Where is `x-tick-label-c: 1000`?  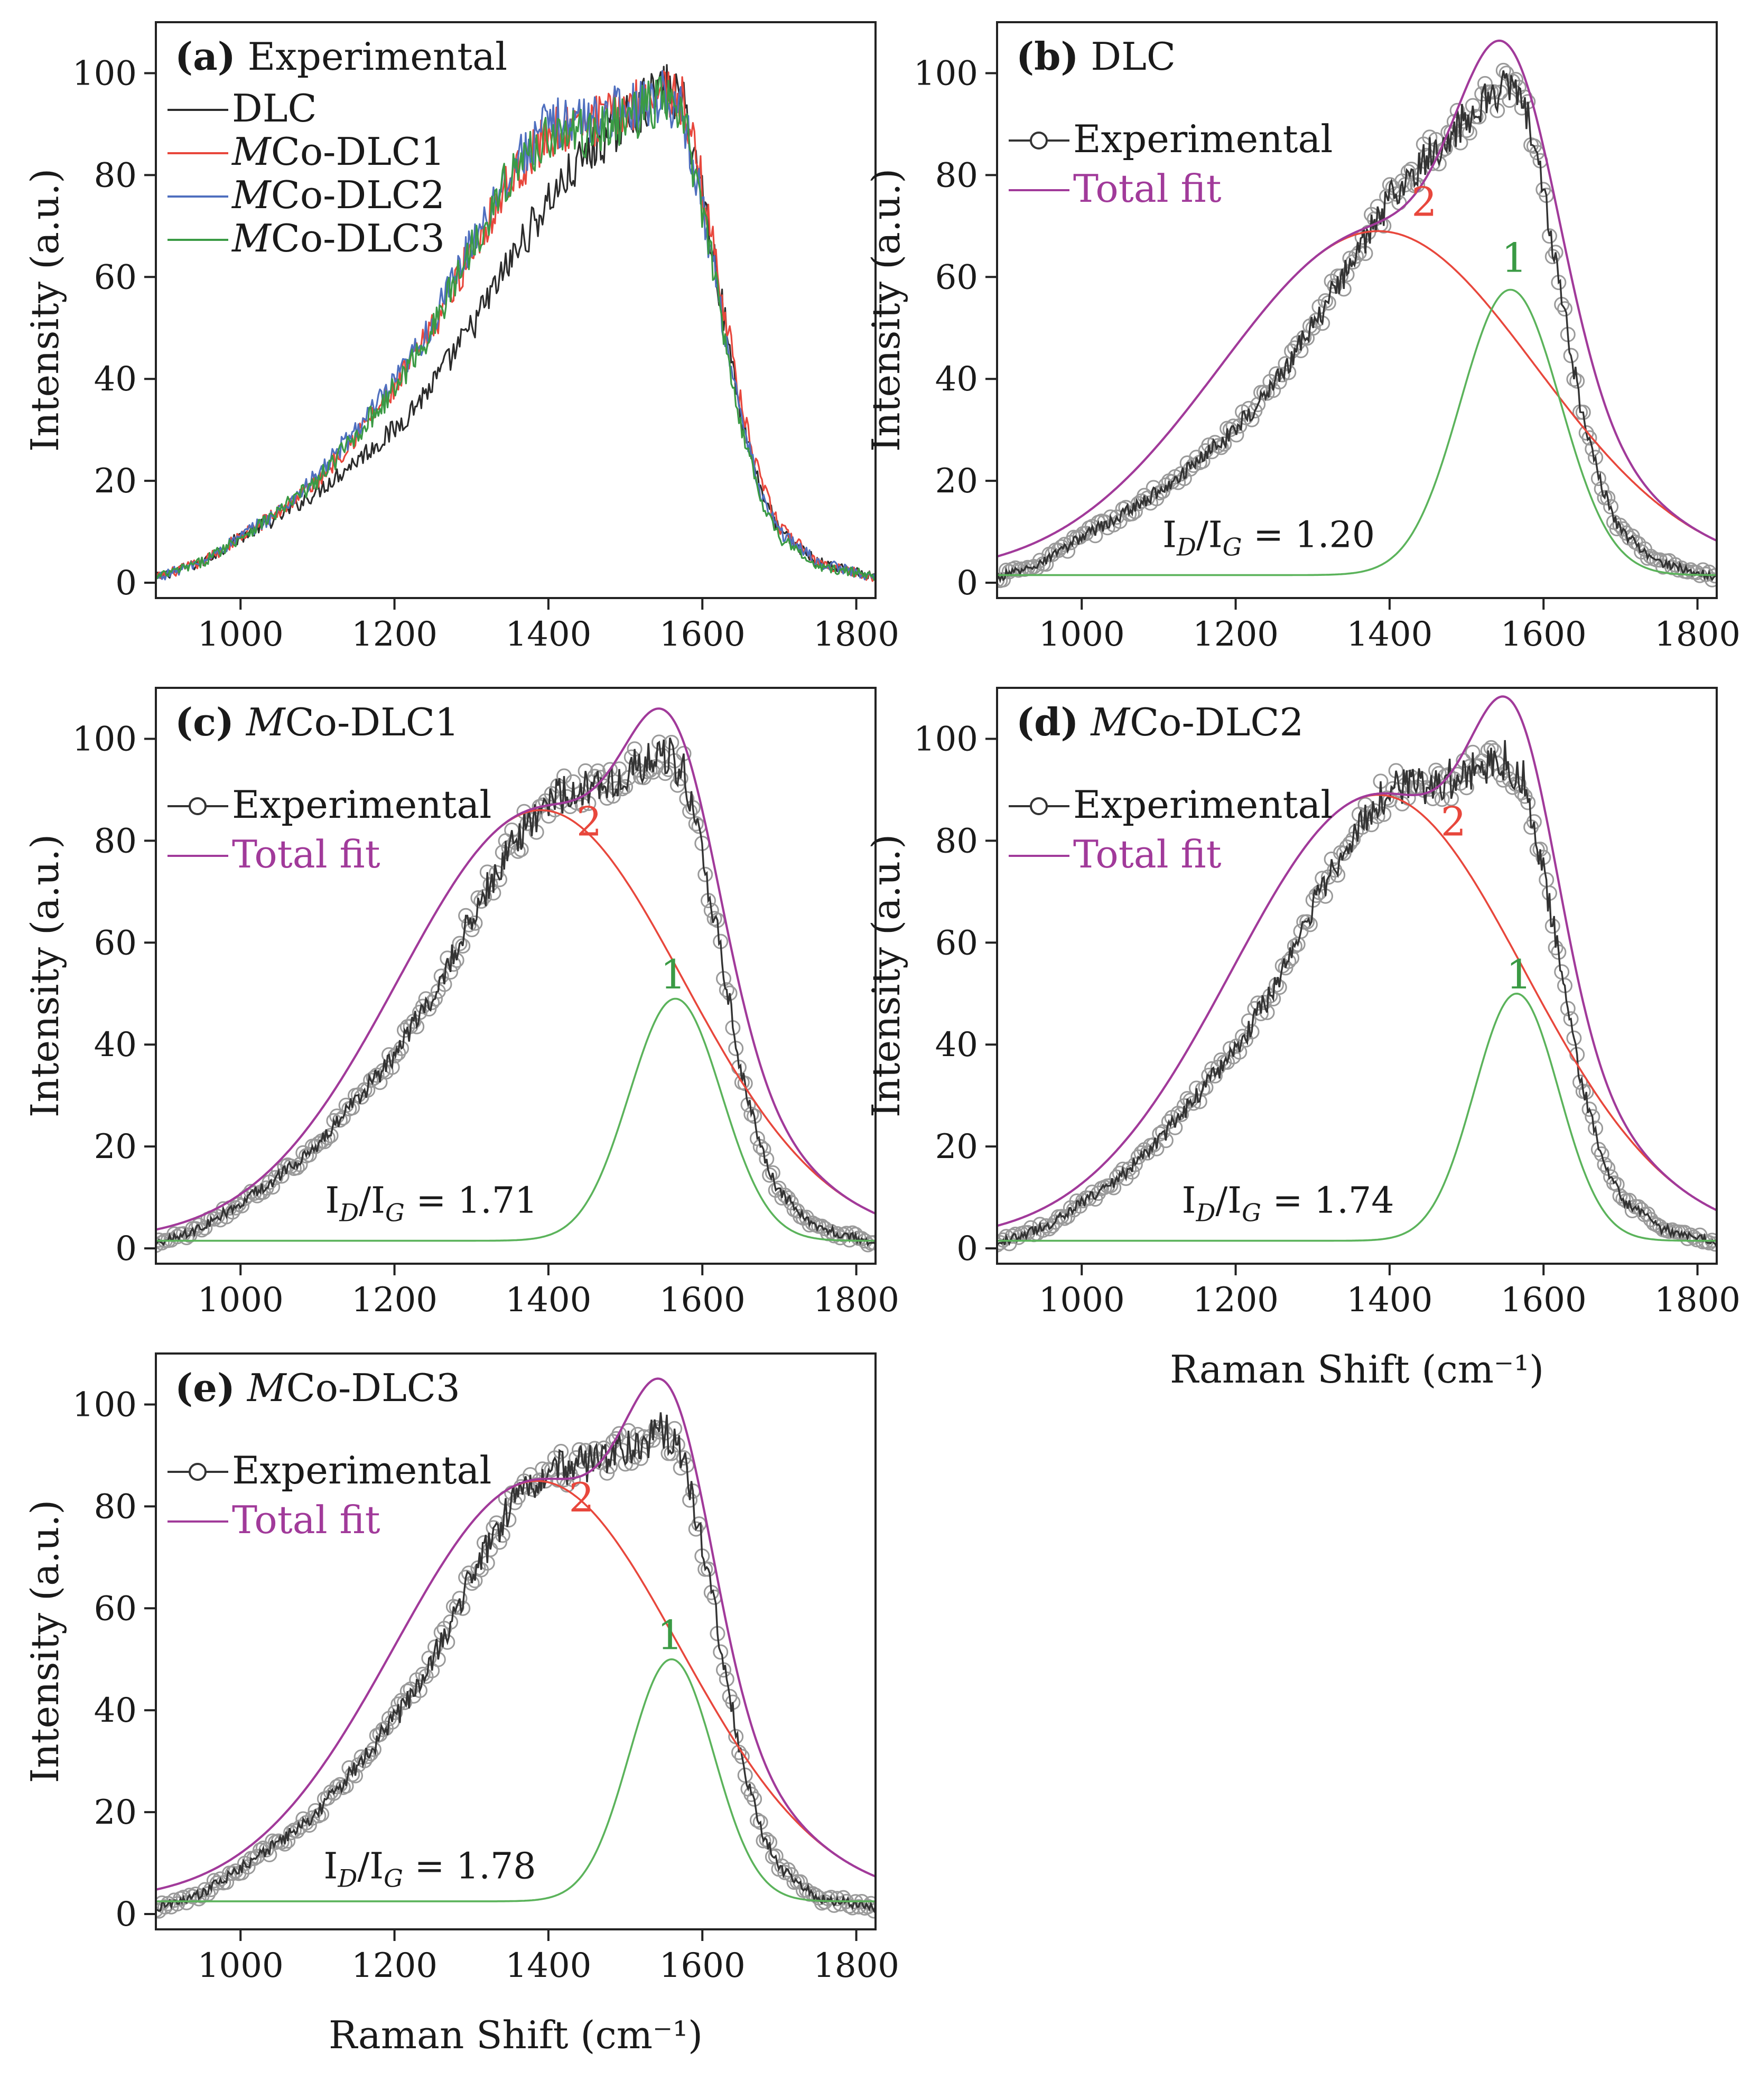
x-tick-label-c: 1000 is located at coordinates (241, 1300).